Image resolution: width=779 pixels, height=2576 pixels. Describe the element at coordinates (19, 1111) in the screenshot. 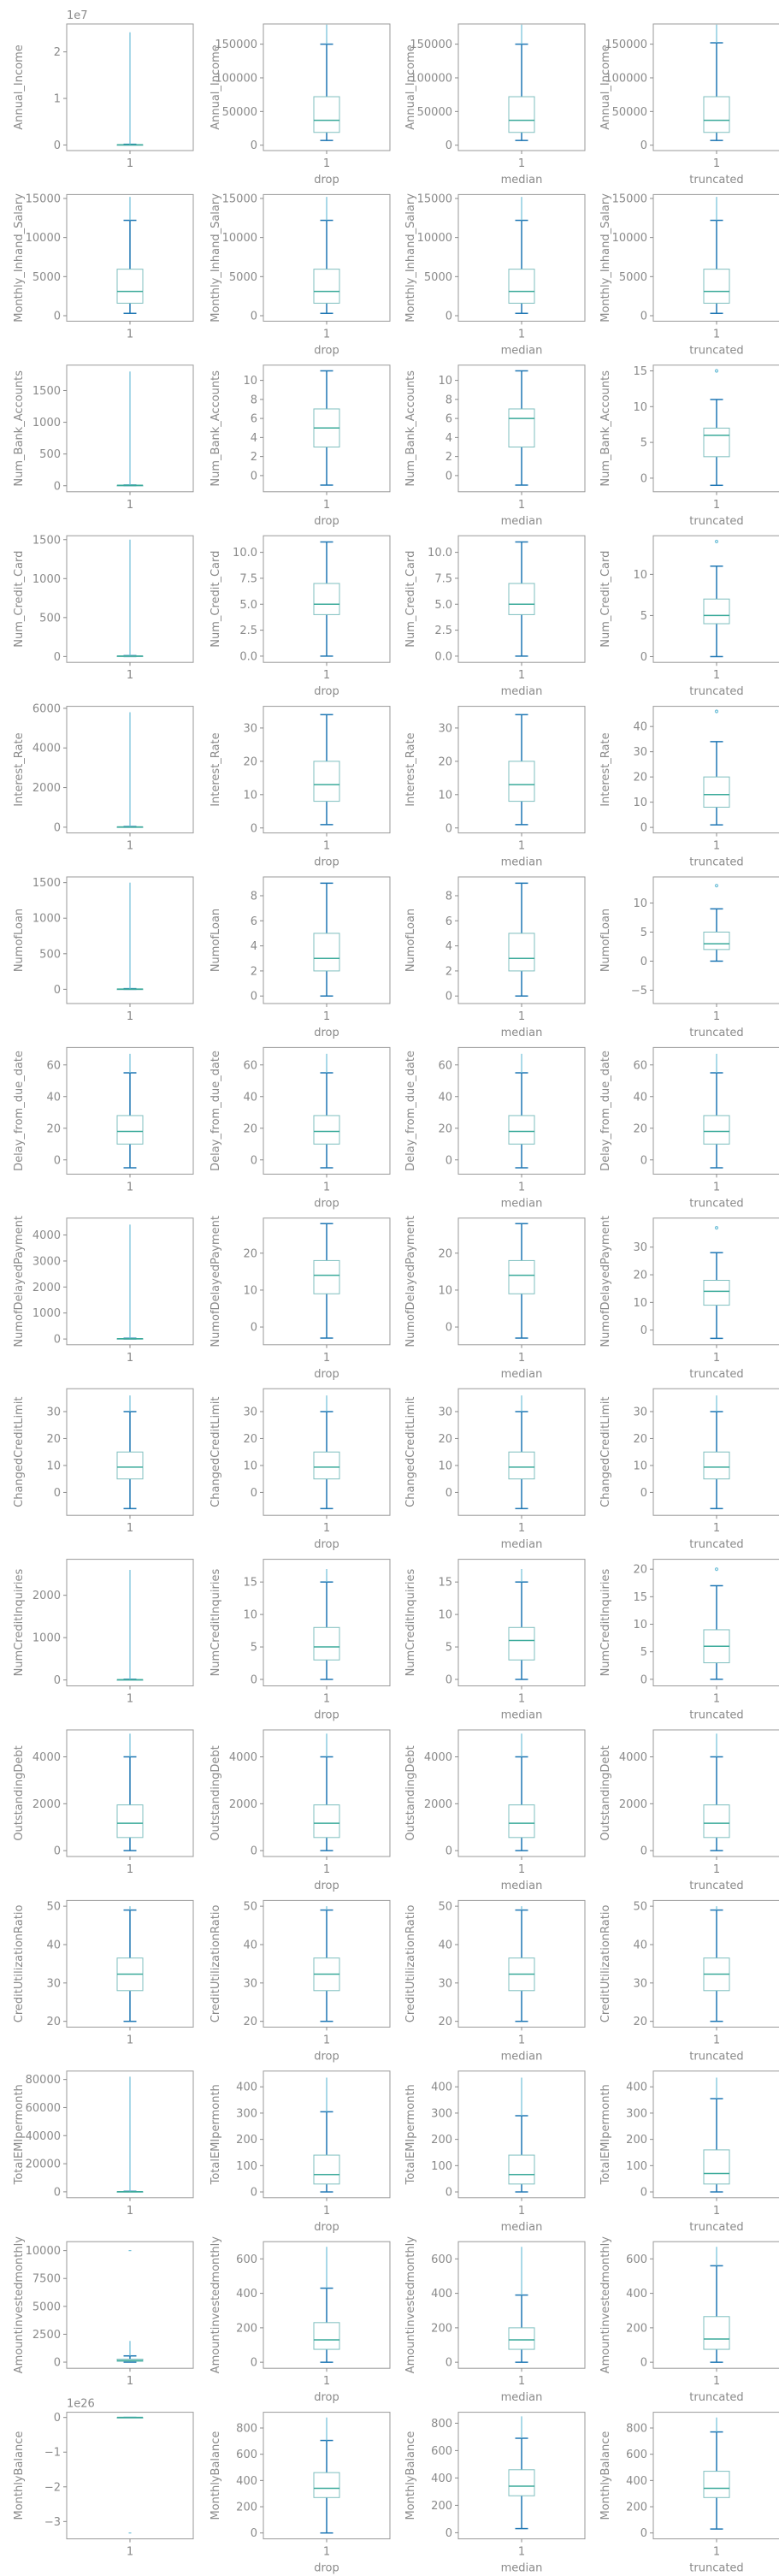

I see `y-axis-label: Delay_from_due_date` at that location.